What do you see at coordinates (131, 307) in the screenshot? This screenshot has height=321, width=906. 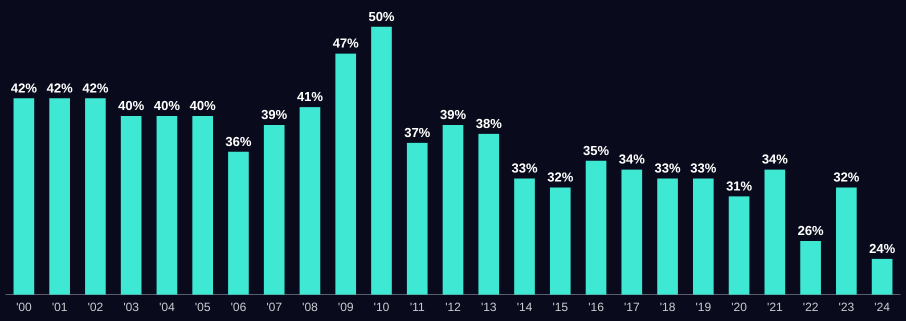 I see `x-tick-label: '03` at bounding box center [131, 307].